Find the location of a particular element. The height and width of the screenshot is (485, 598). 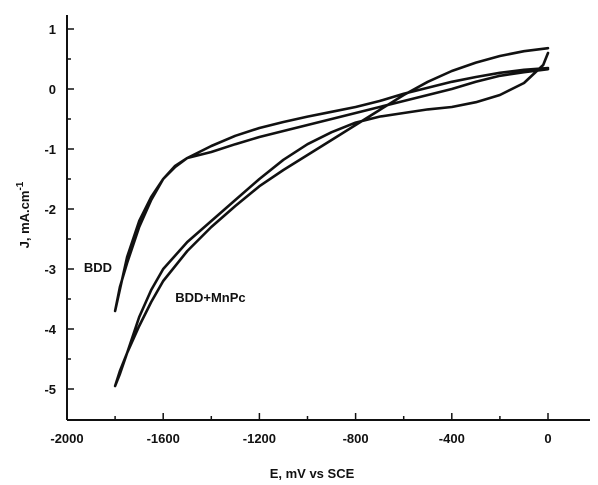

y-tick-label: -1 is located at coordinates (50, 149).